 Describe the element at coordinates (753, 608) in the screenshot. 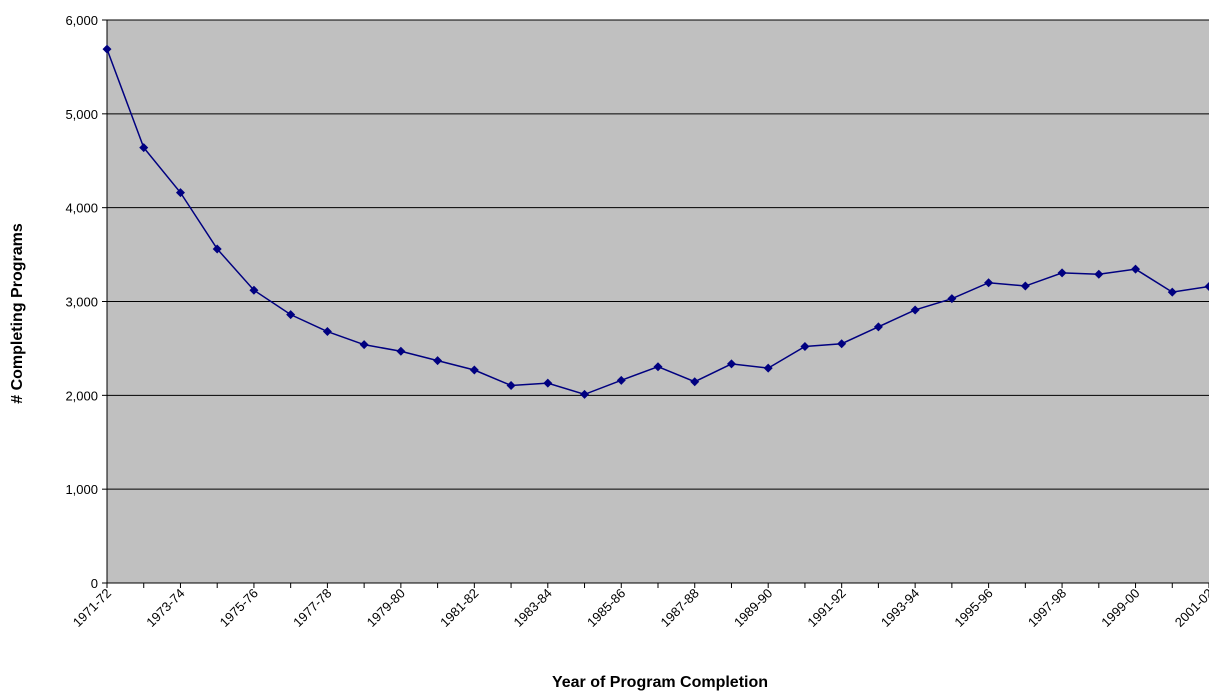

I see `x-tick-label: 1989-90` at that location.